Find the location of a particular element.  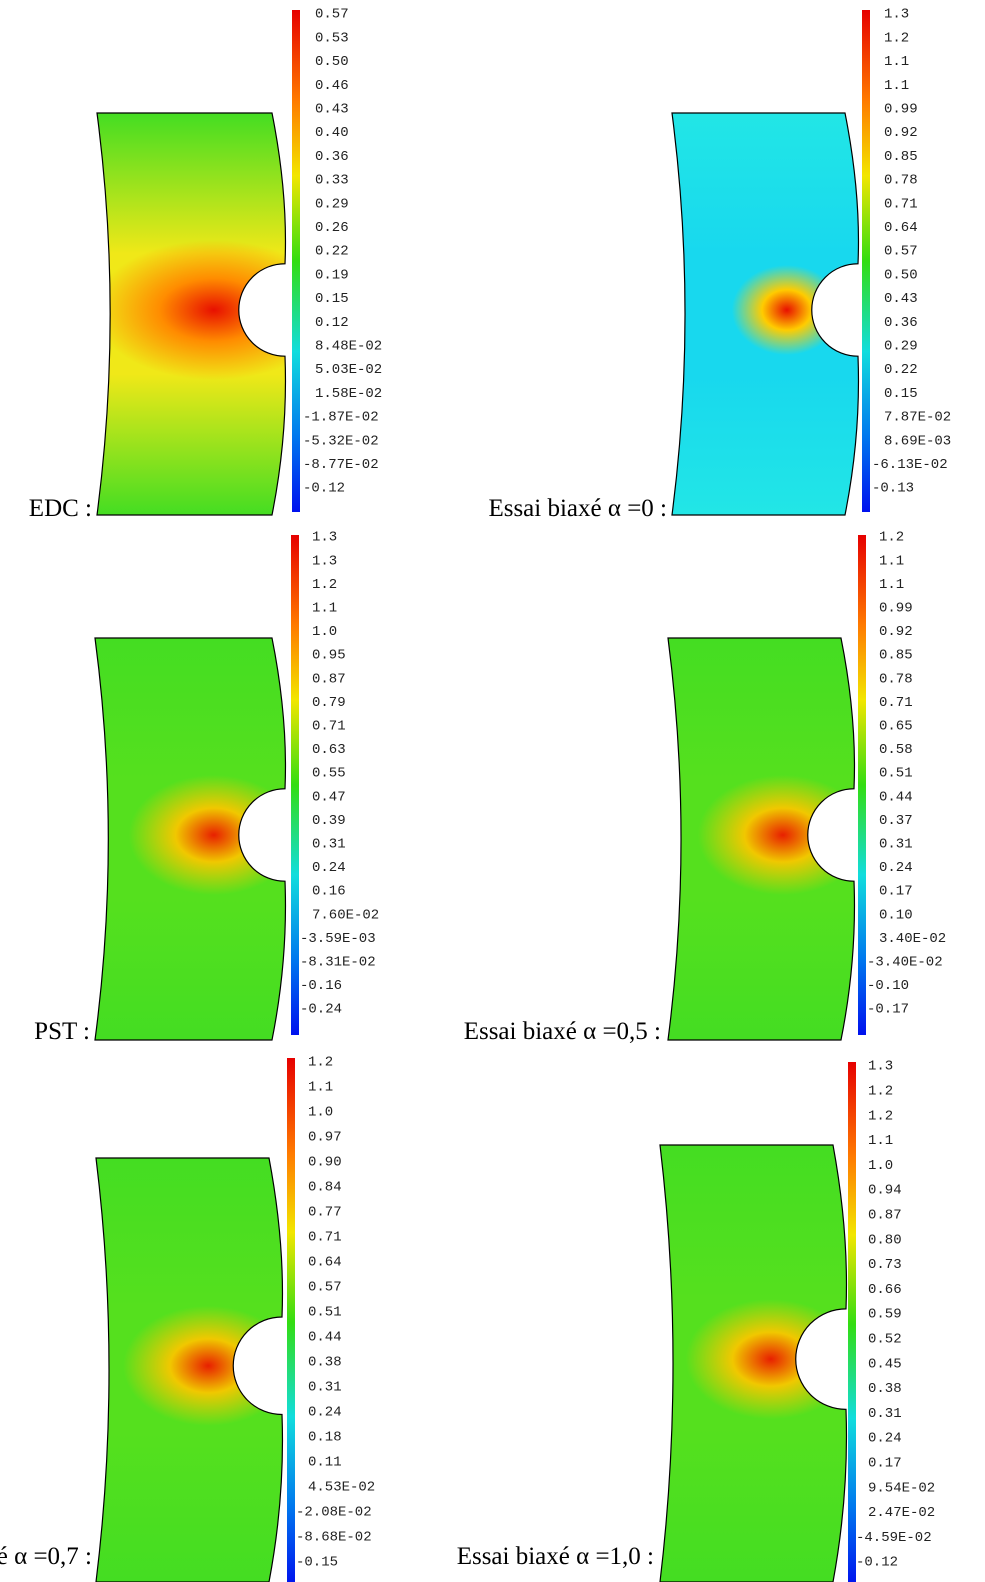

colorbar-label: 0.92 is located at coordinates (901, 133).